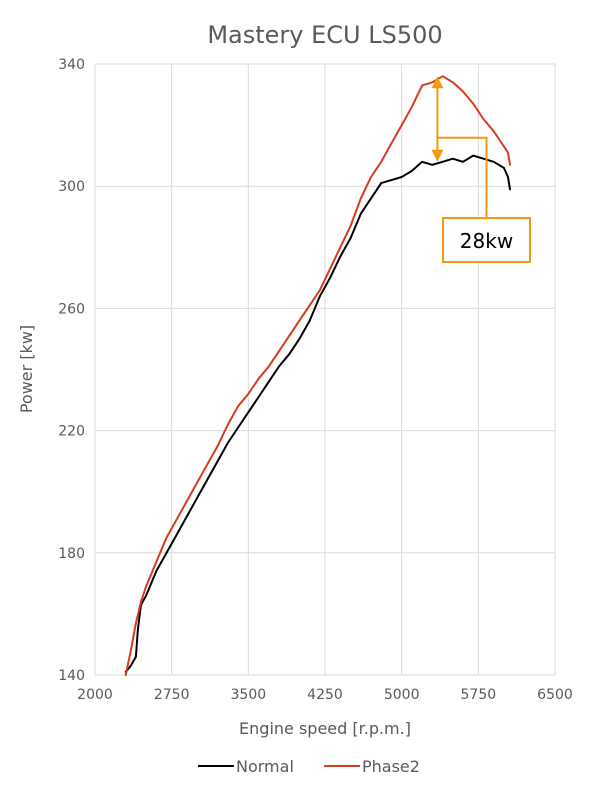 The image size is (600, 794). What do you see at coordinates (71, 187) in the screenshot?
I see `y-tick-label: 300` at bounding box center [71, 187].